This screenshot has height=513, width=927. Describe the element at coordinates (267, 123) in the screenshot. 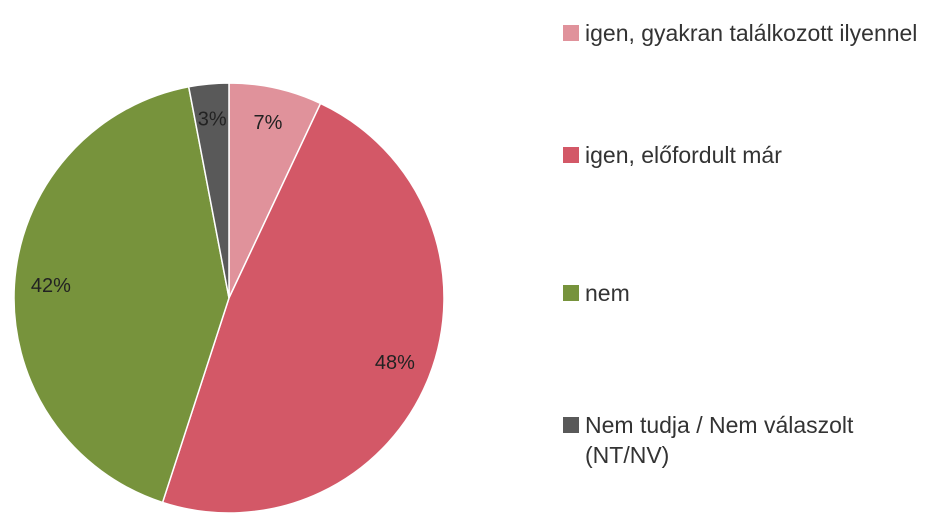

I see `data-label: 7%` at that location.